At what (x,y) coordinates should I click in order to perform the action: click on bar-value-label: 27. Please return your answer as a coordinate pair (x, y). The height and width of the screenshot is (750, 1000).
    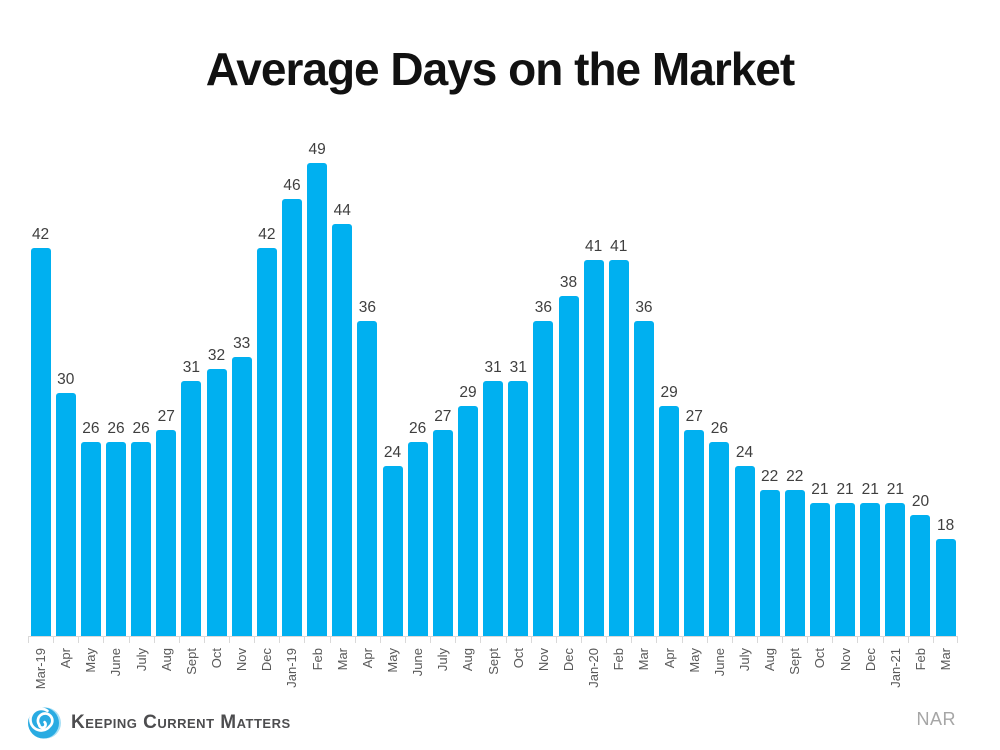
    Looking at the image, I should click on (443, 416).